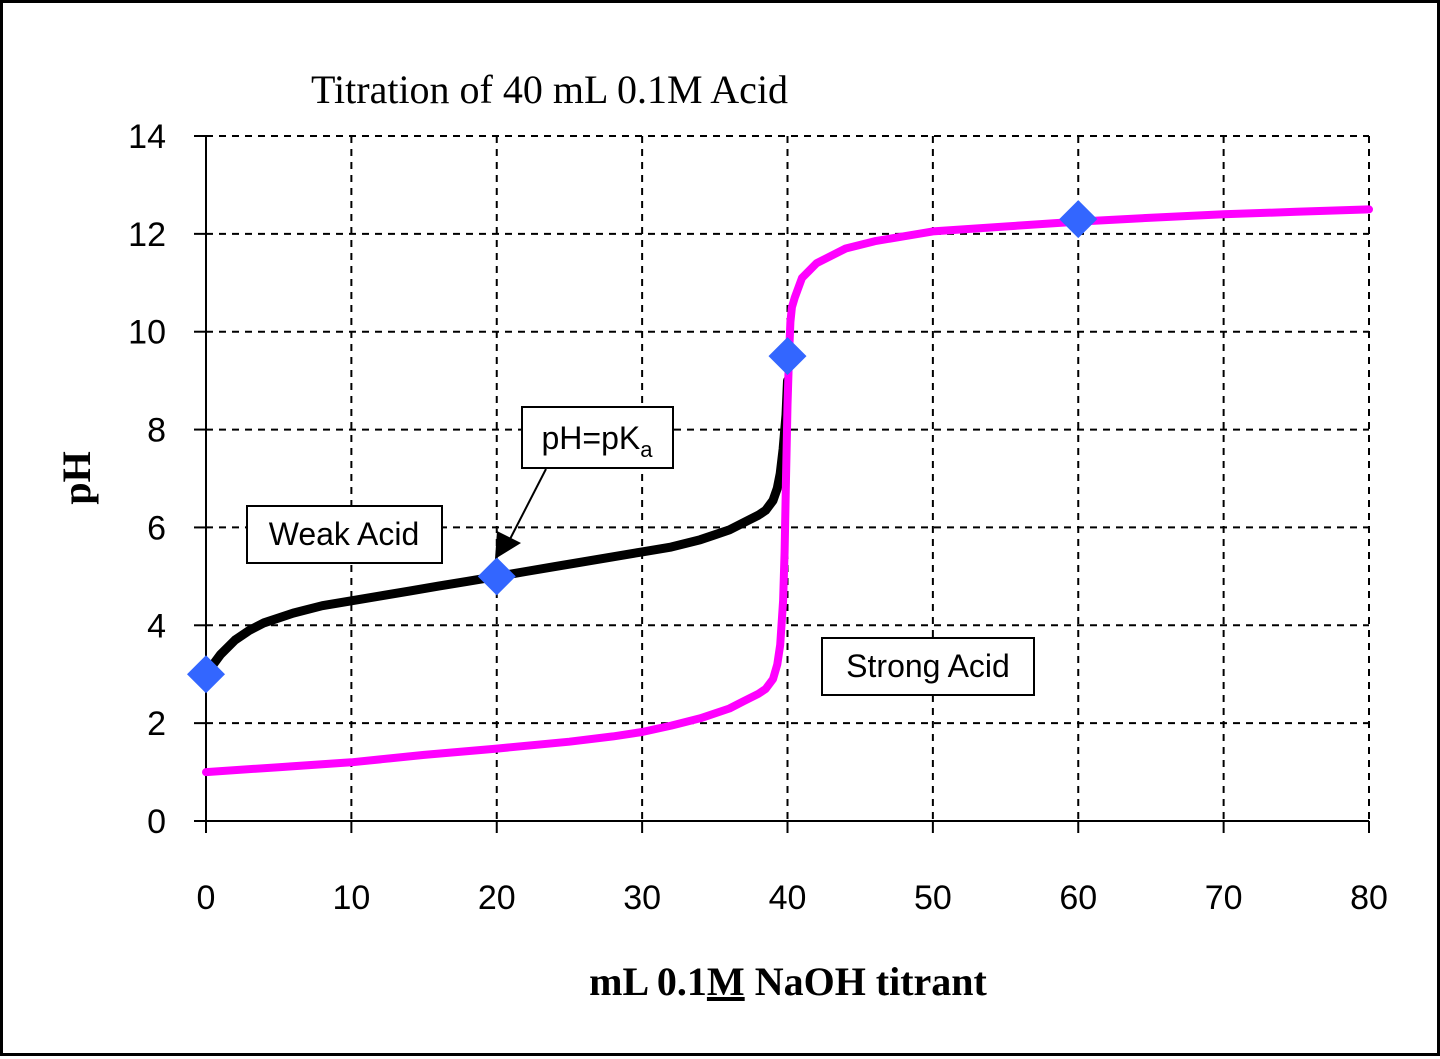 This screenshot has height=1059, width=1440. What do you see at coordinates (508, 545) in the screenshot?
I see `pka-arrow-head` at bounding box center [508, 545].